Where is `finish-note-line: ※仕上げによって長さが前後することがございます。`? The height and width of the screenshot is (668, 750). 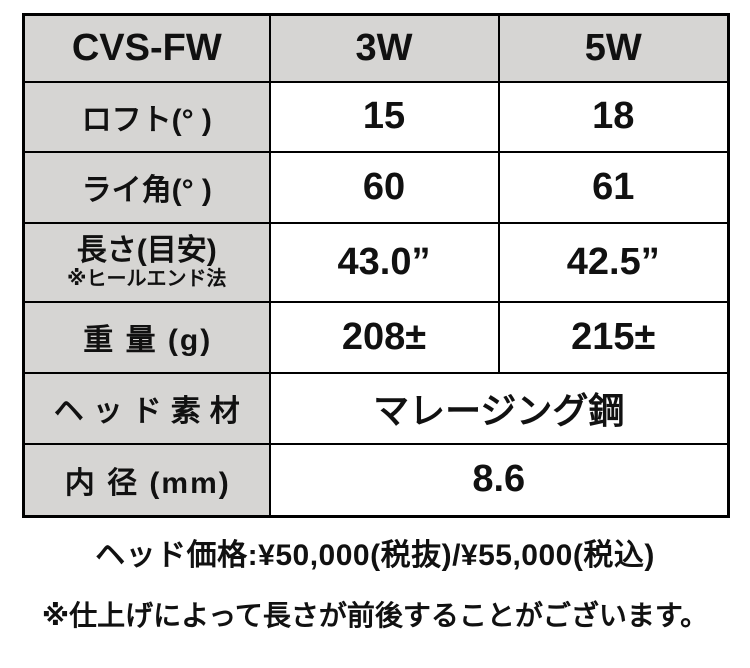
finish-note-line: ※仕上げによって長さが前後することがございます。 is located at coordinates (375, 615).